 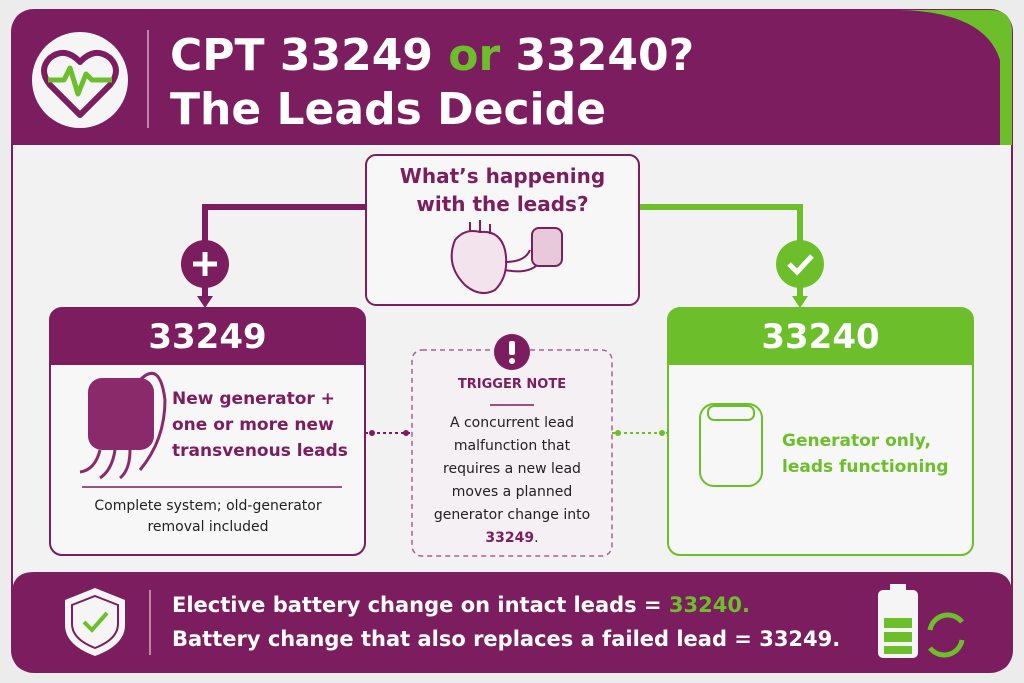 I want to click on subtitle: The Leads Decide, so click(x=388, y=109).